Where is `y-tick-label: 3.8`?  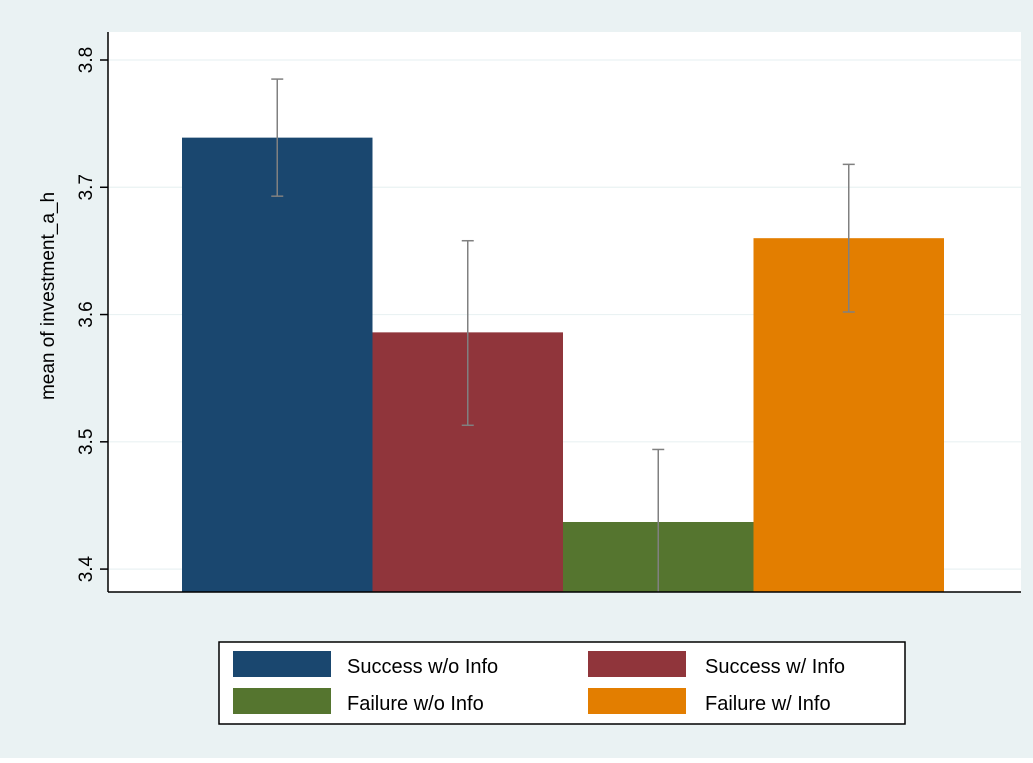 y-tick-label: 3.8 is located at coordinates (86, 60).